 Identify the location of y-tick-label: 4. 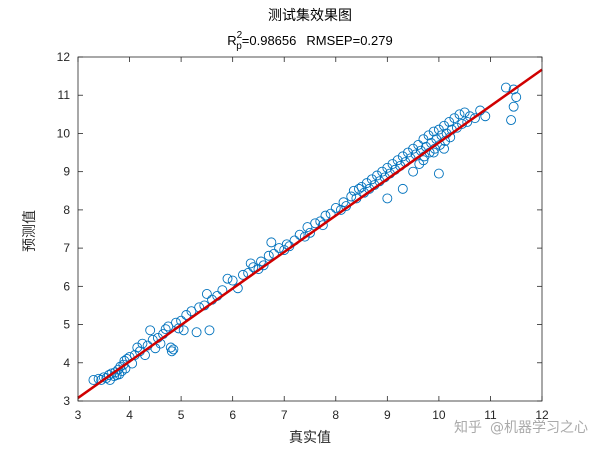
(66, 363).